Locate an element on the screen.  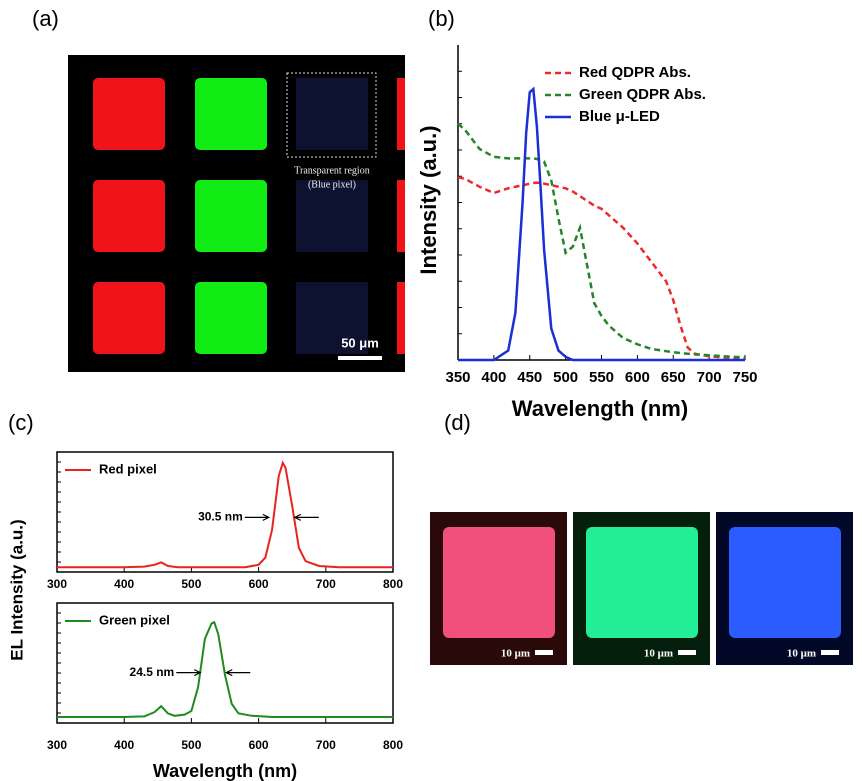
panel-label: (b) is located at coordinates (441, 18).